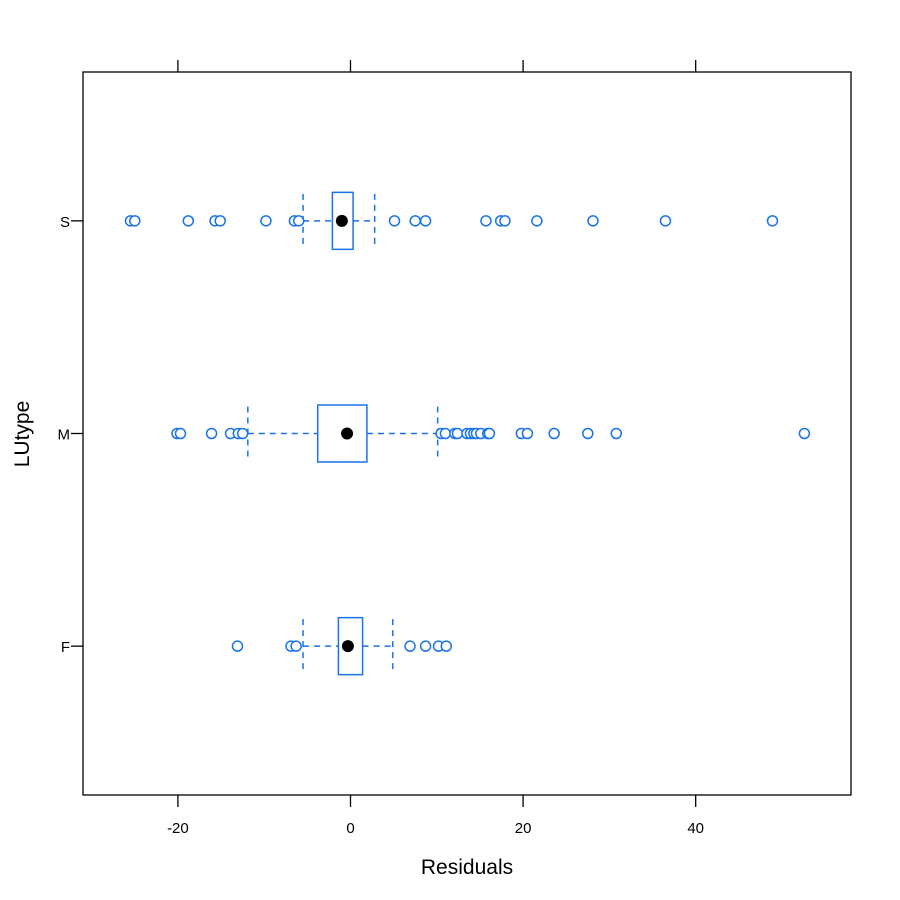 The width and height of the screenshot is (900, 900). What do you see at coordinates (437, 66) in the screenshot?
I see `top-axis-ticks` at bounding box center [437, 66].